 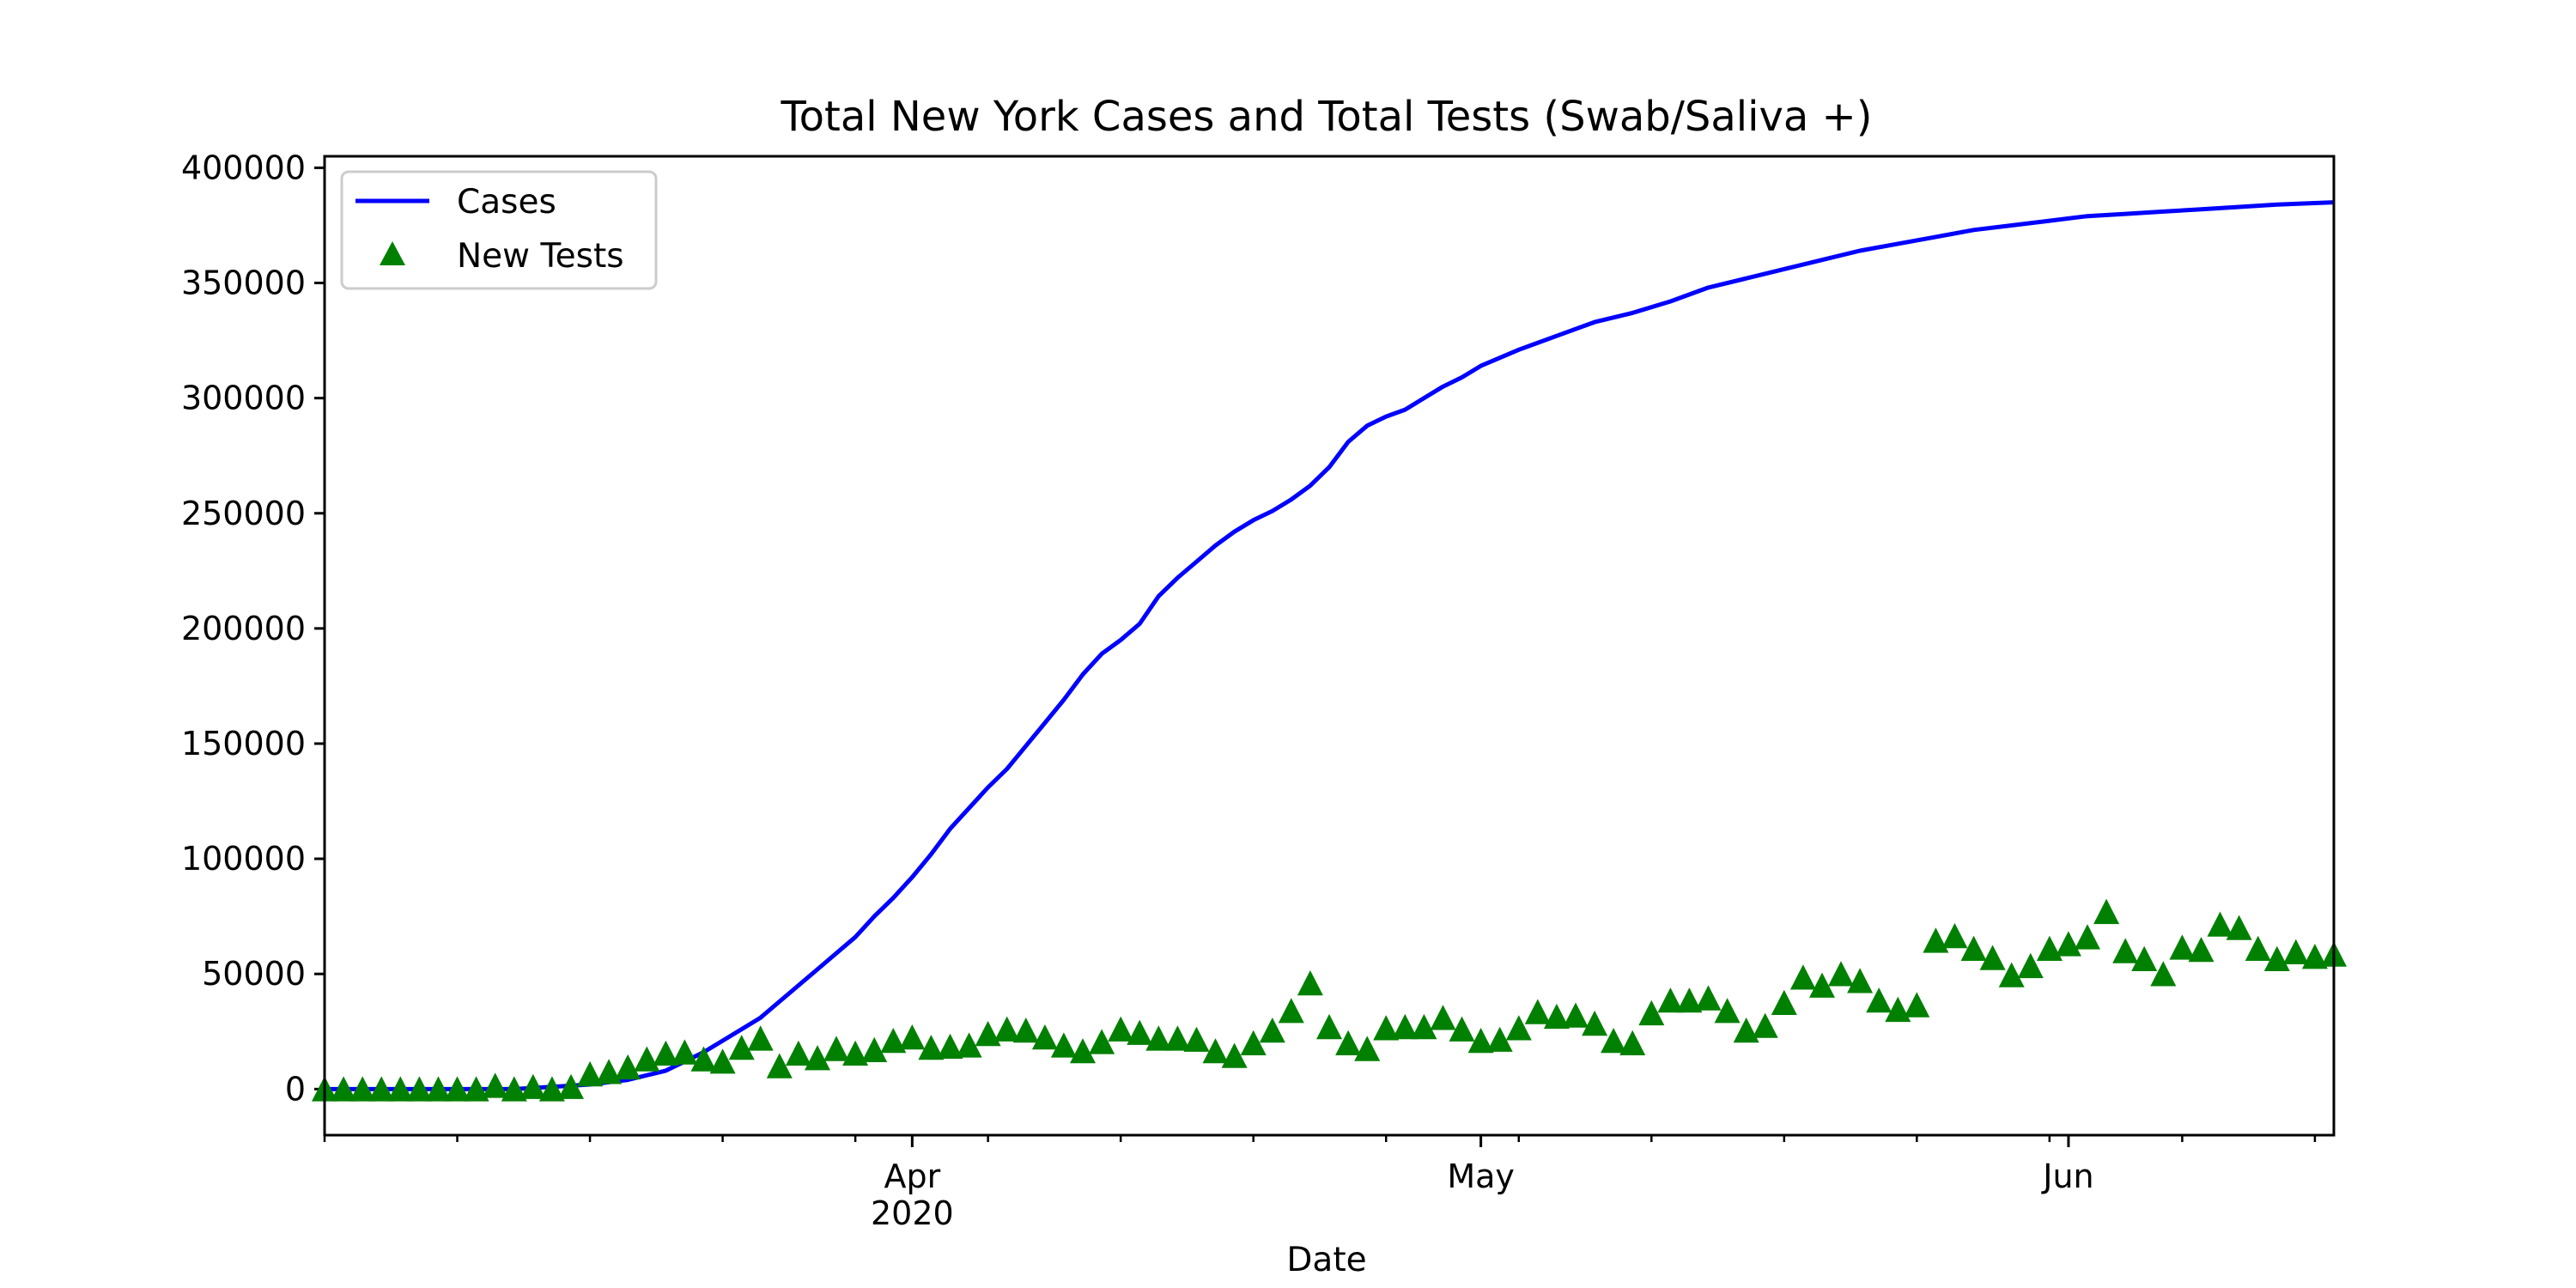 What do you see at coordinates (1481, 1176) in the screenshot?
I see `x-tick-label: May` at bounding box center [1481, 1176].